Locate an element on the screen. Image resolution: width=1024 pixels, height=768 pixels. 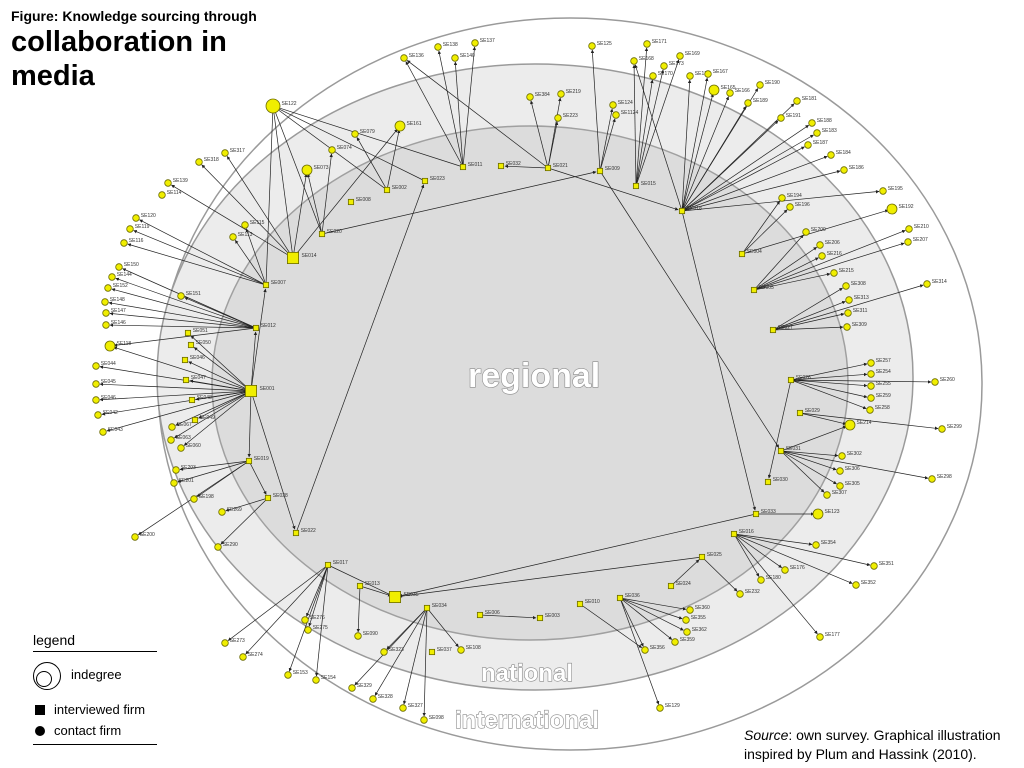
node-se067: SE067 is located at coordinates (180, 426).